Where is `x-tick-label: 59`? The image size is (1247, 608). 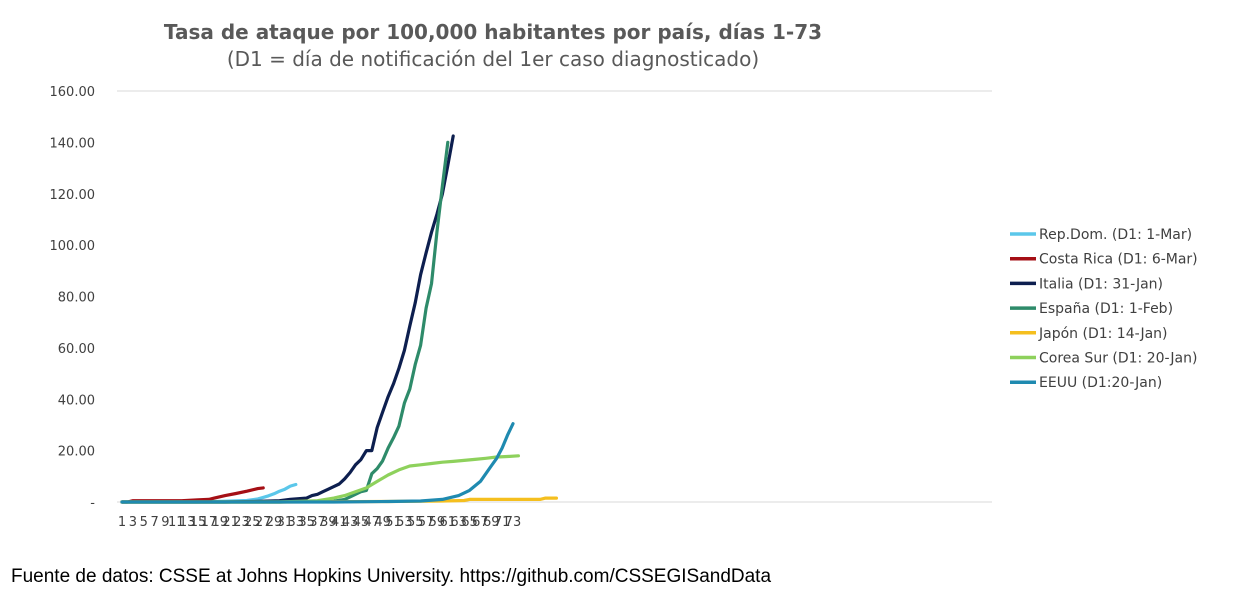
x-tick-label: 59 is located at coordinates (437, 522).